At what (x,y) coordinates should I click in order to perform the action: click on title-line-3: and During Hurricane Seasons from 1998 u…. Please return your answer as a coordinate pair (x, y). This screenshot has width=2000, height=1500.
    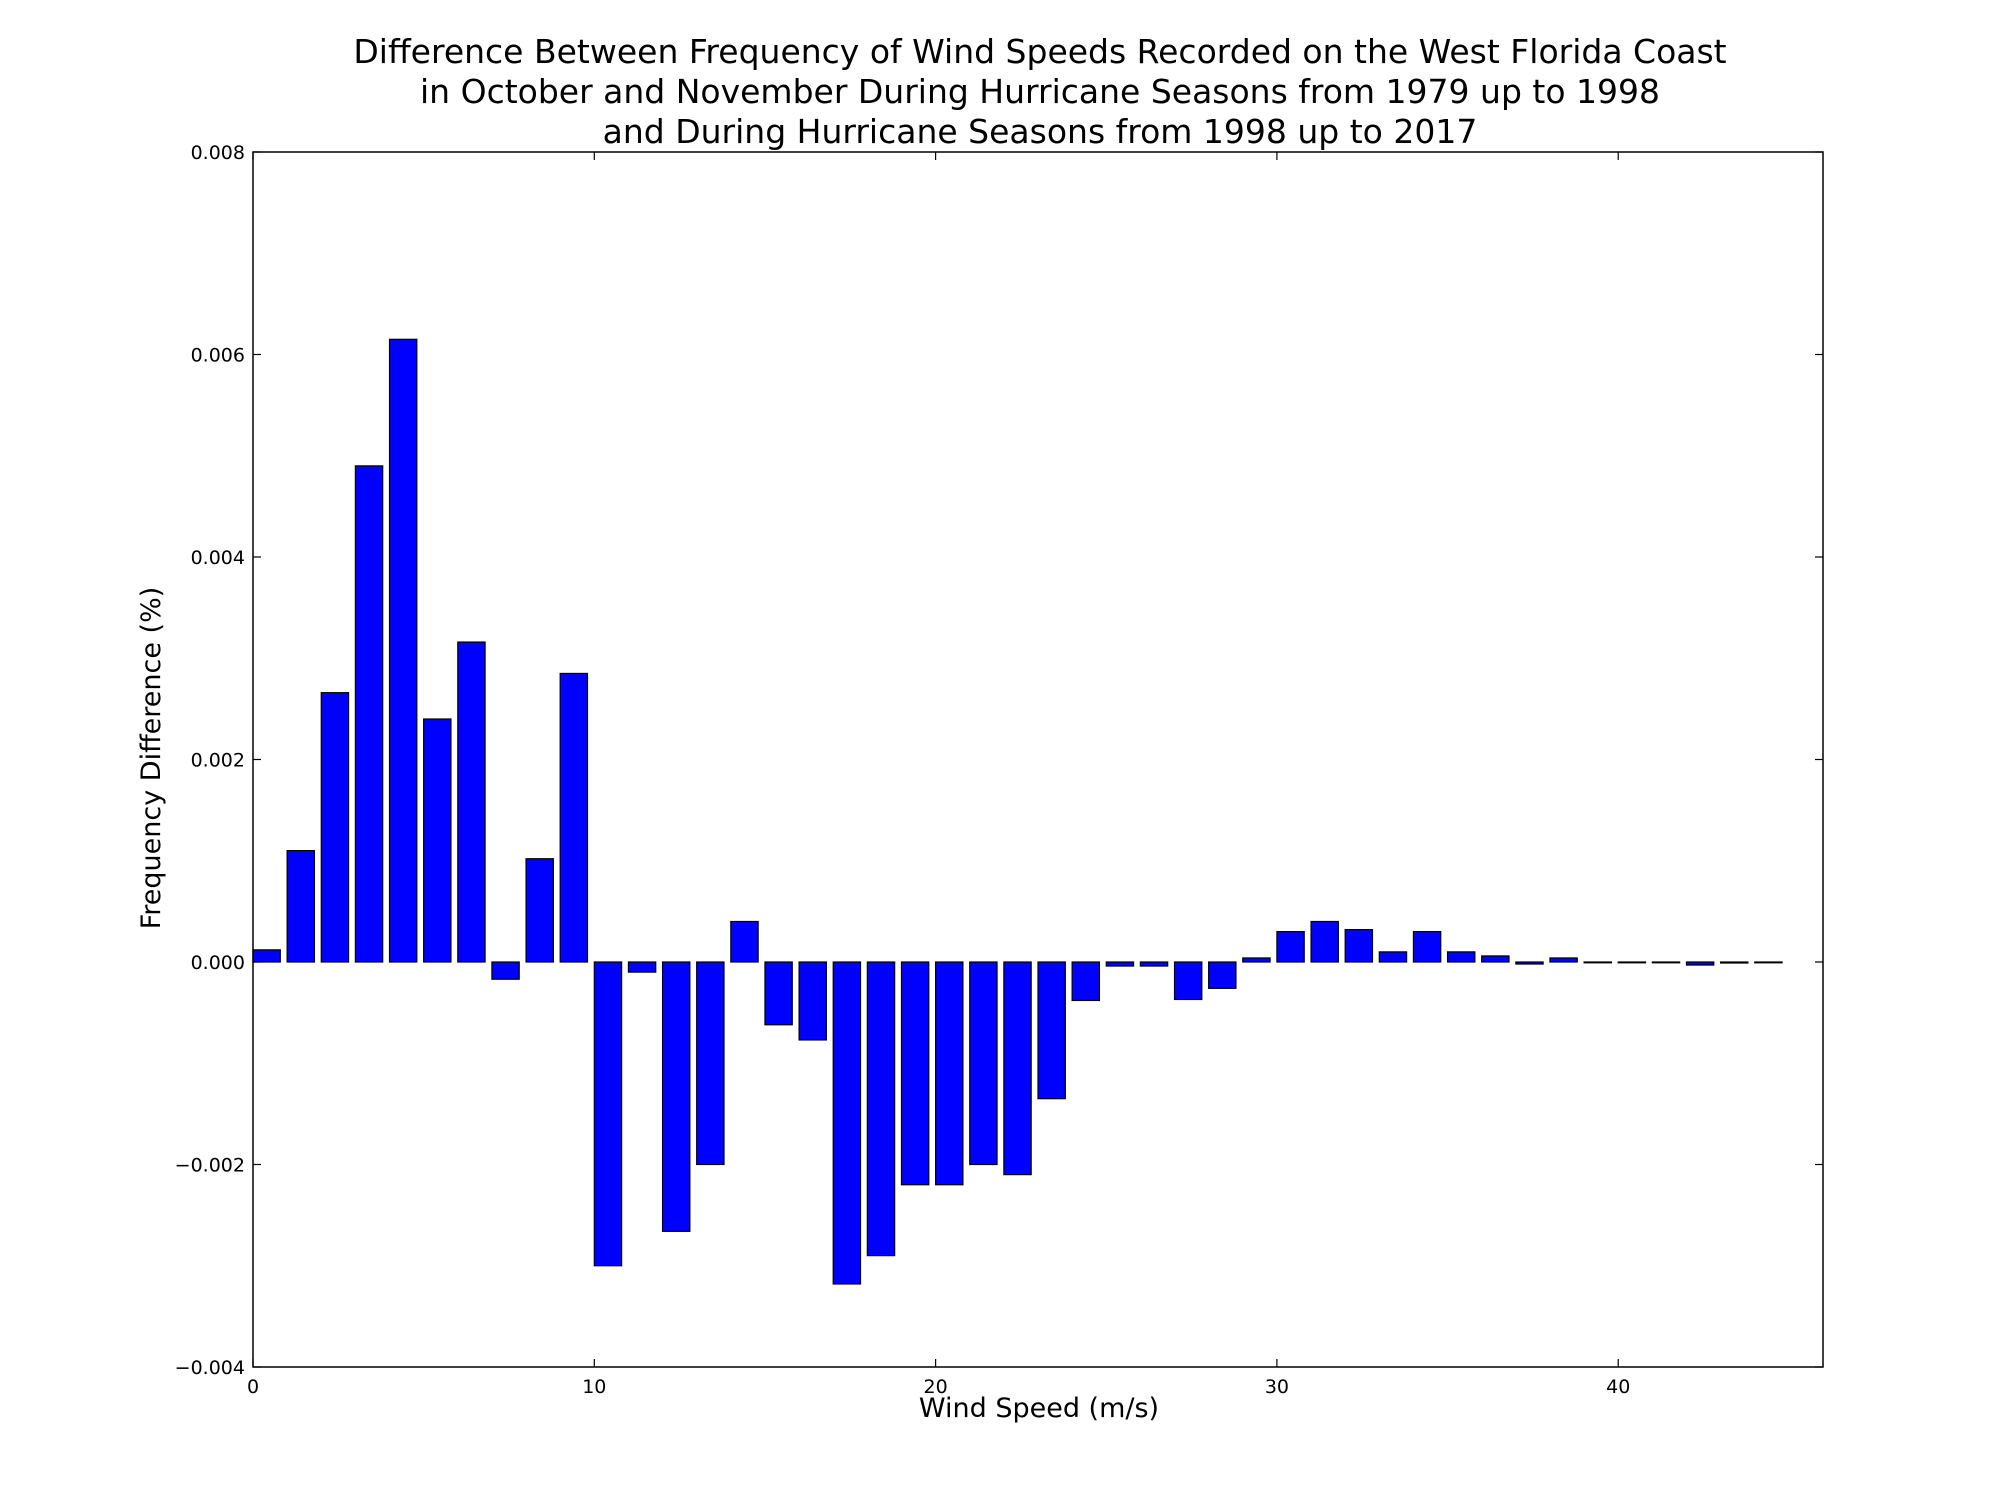
    Looking at the image, I should click on (1040, 131).